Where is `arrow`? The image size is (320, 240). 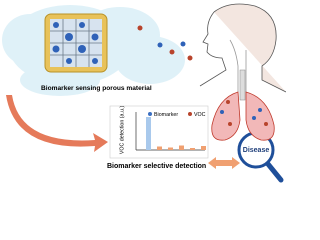
arrow is located at coordinates (57, 123).